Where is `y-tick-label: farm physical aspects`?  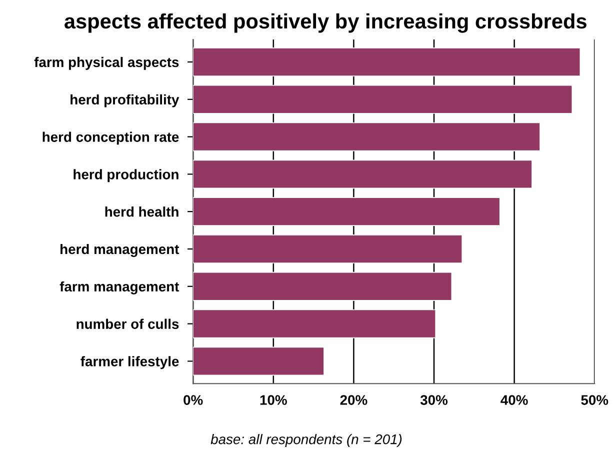
y-tick-label: farm physical aspects is located at coordinates (106, 63).